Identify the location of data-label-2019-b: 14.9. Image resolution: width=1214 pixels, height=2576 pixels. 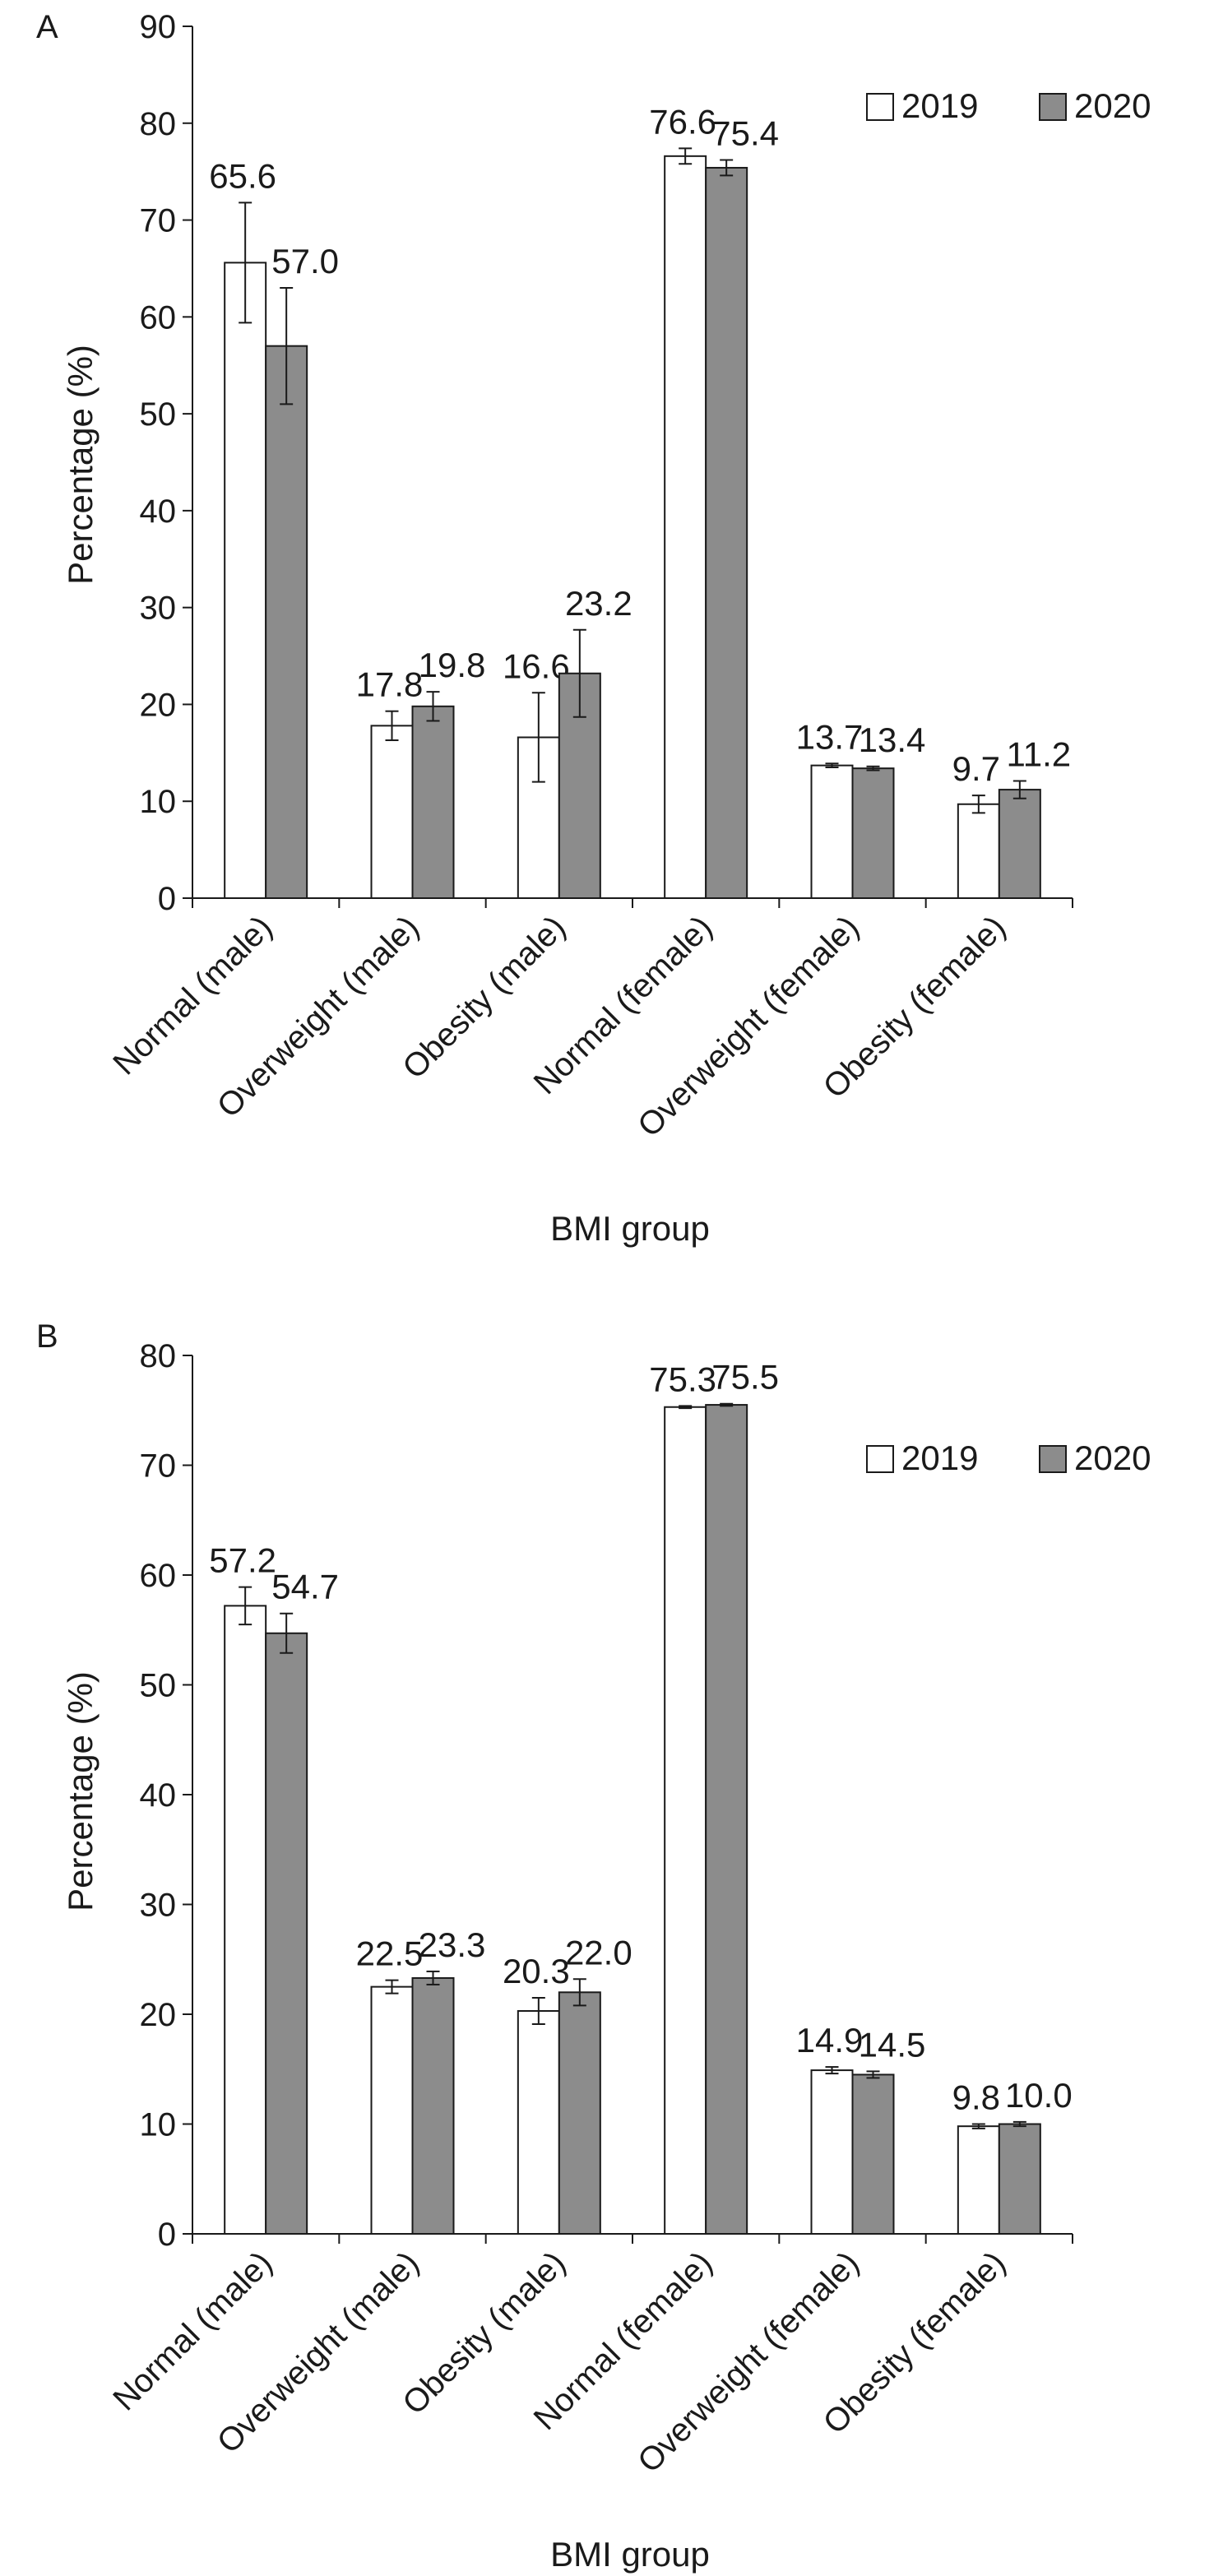
(830, 2040).